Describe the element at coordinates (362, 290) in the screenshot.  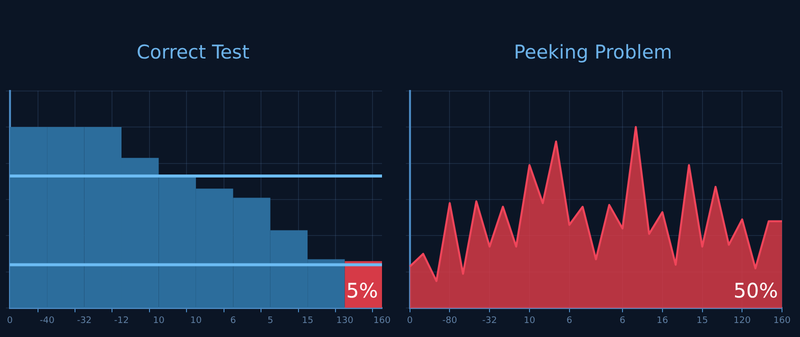
I see `annotation: 5%` at that location.